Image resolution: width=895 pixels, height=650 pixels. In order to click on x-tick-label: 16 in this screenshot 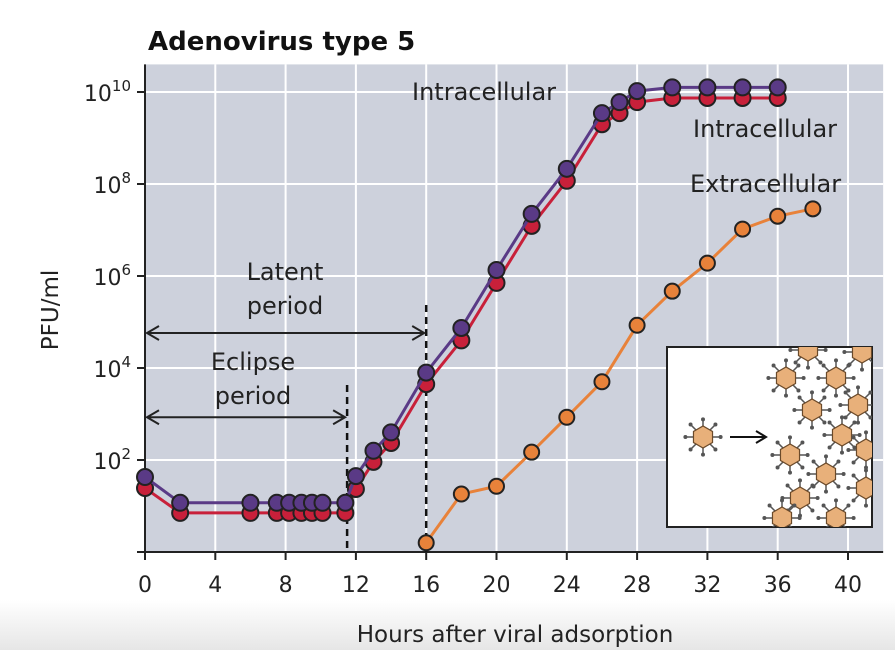, I will do `click(426, 585)`.